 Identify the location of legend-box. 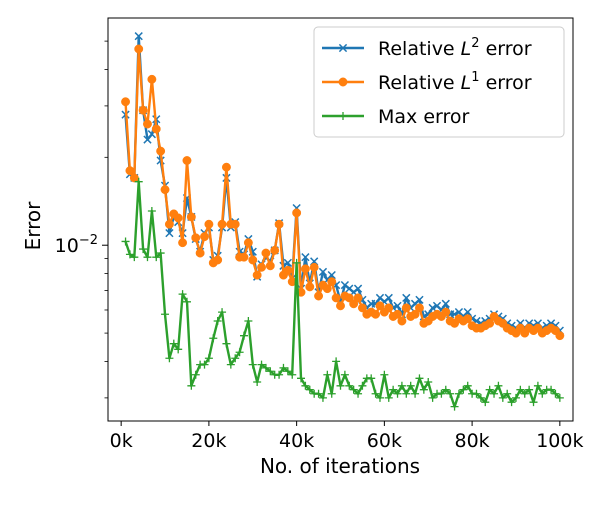
(439, 82).